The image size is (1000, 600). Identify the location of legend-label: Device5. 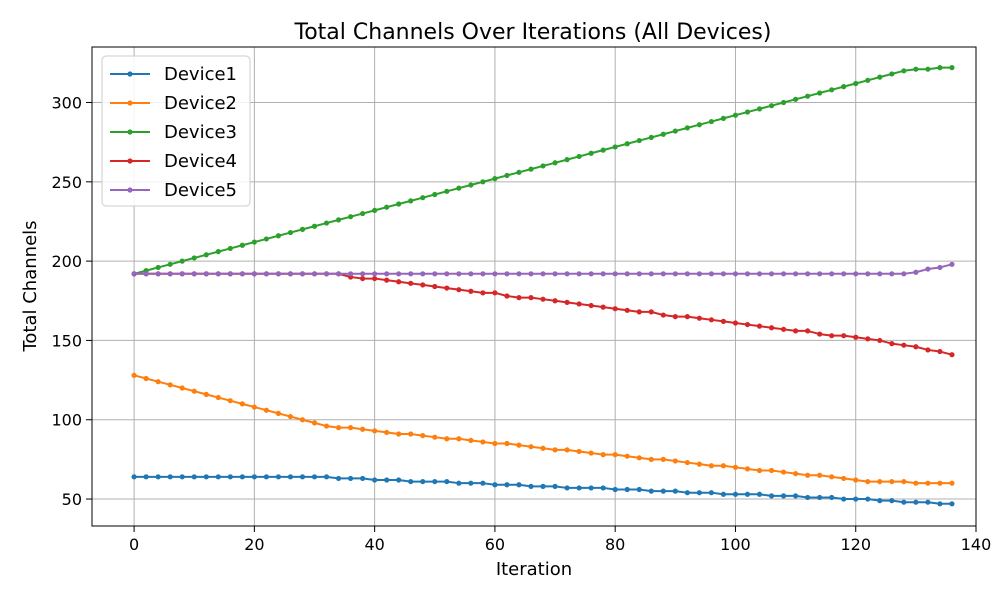
(200, 190).